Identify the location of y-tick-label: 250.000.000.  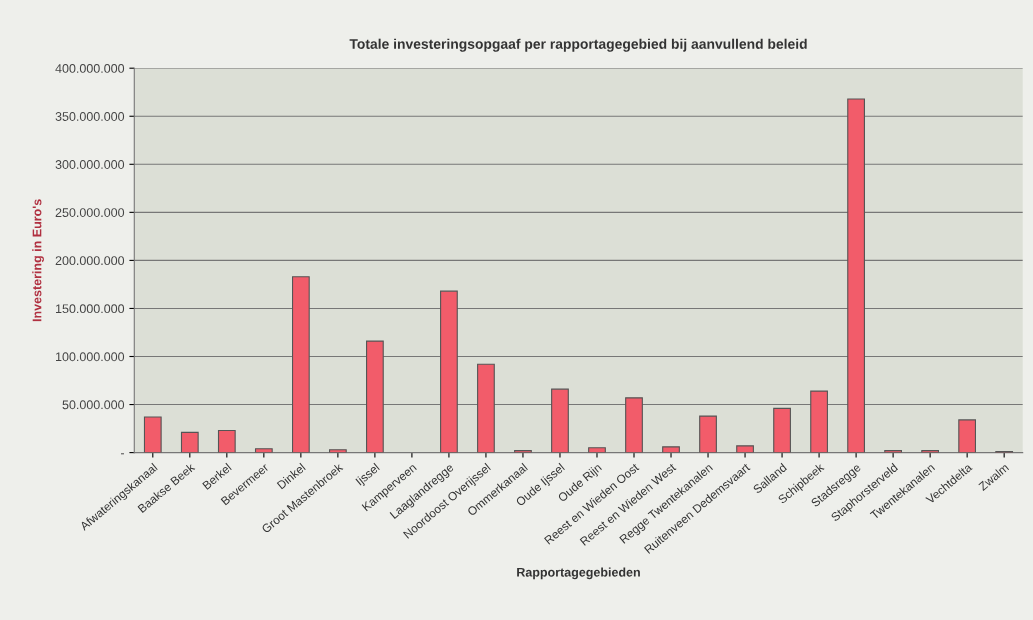
(90, 212).